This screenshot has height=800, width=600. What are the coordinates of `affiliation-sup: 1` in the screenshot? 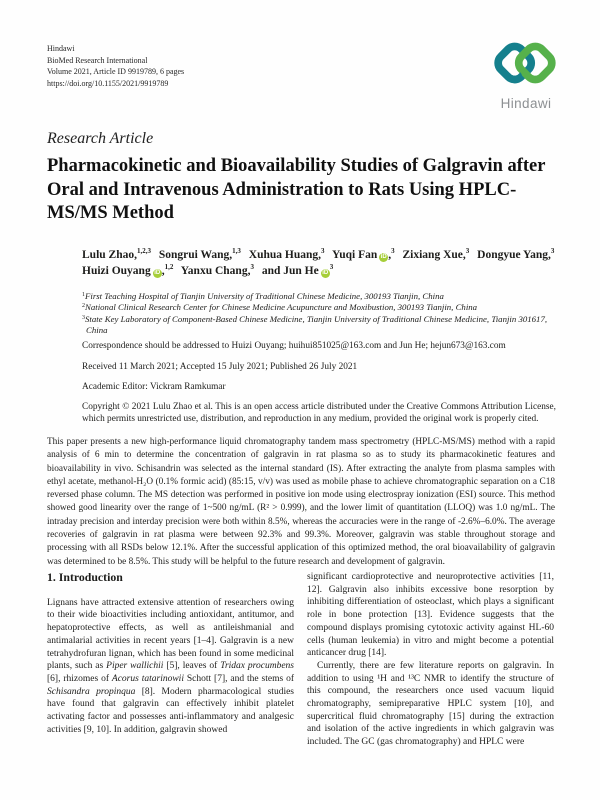 It's located at (83, 295).